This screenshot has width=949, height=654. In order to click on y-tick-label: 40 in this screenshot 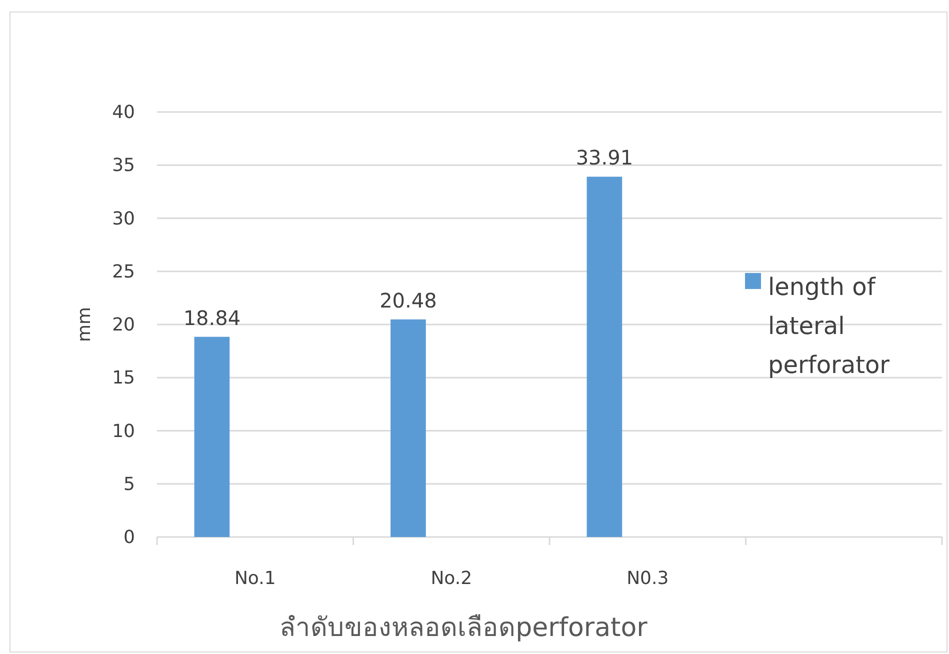, I will do `click(123, 112)`.